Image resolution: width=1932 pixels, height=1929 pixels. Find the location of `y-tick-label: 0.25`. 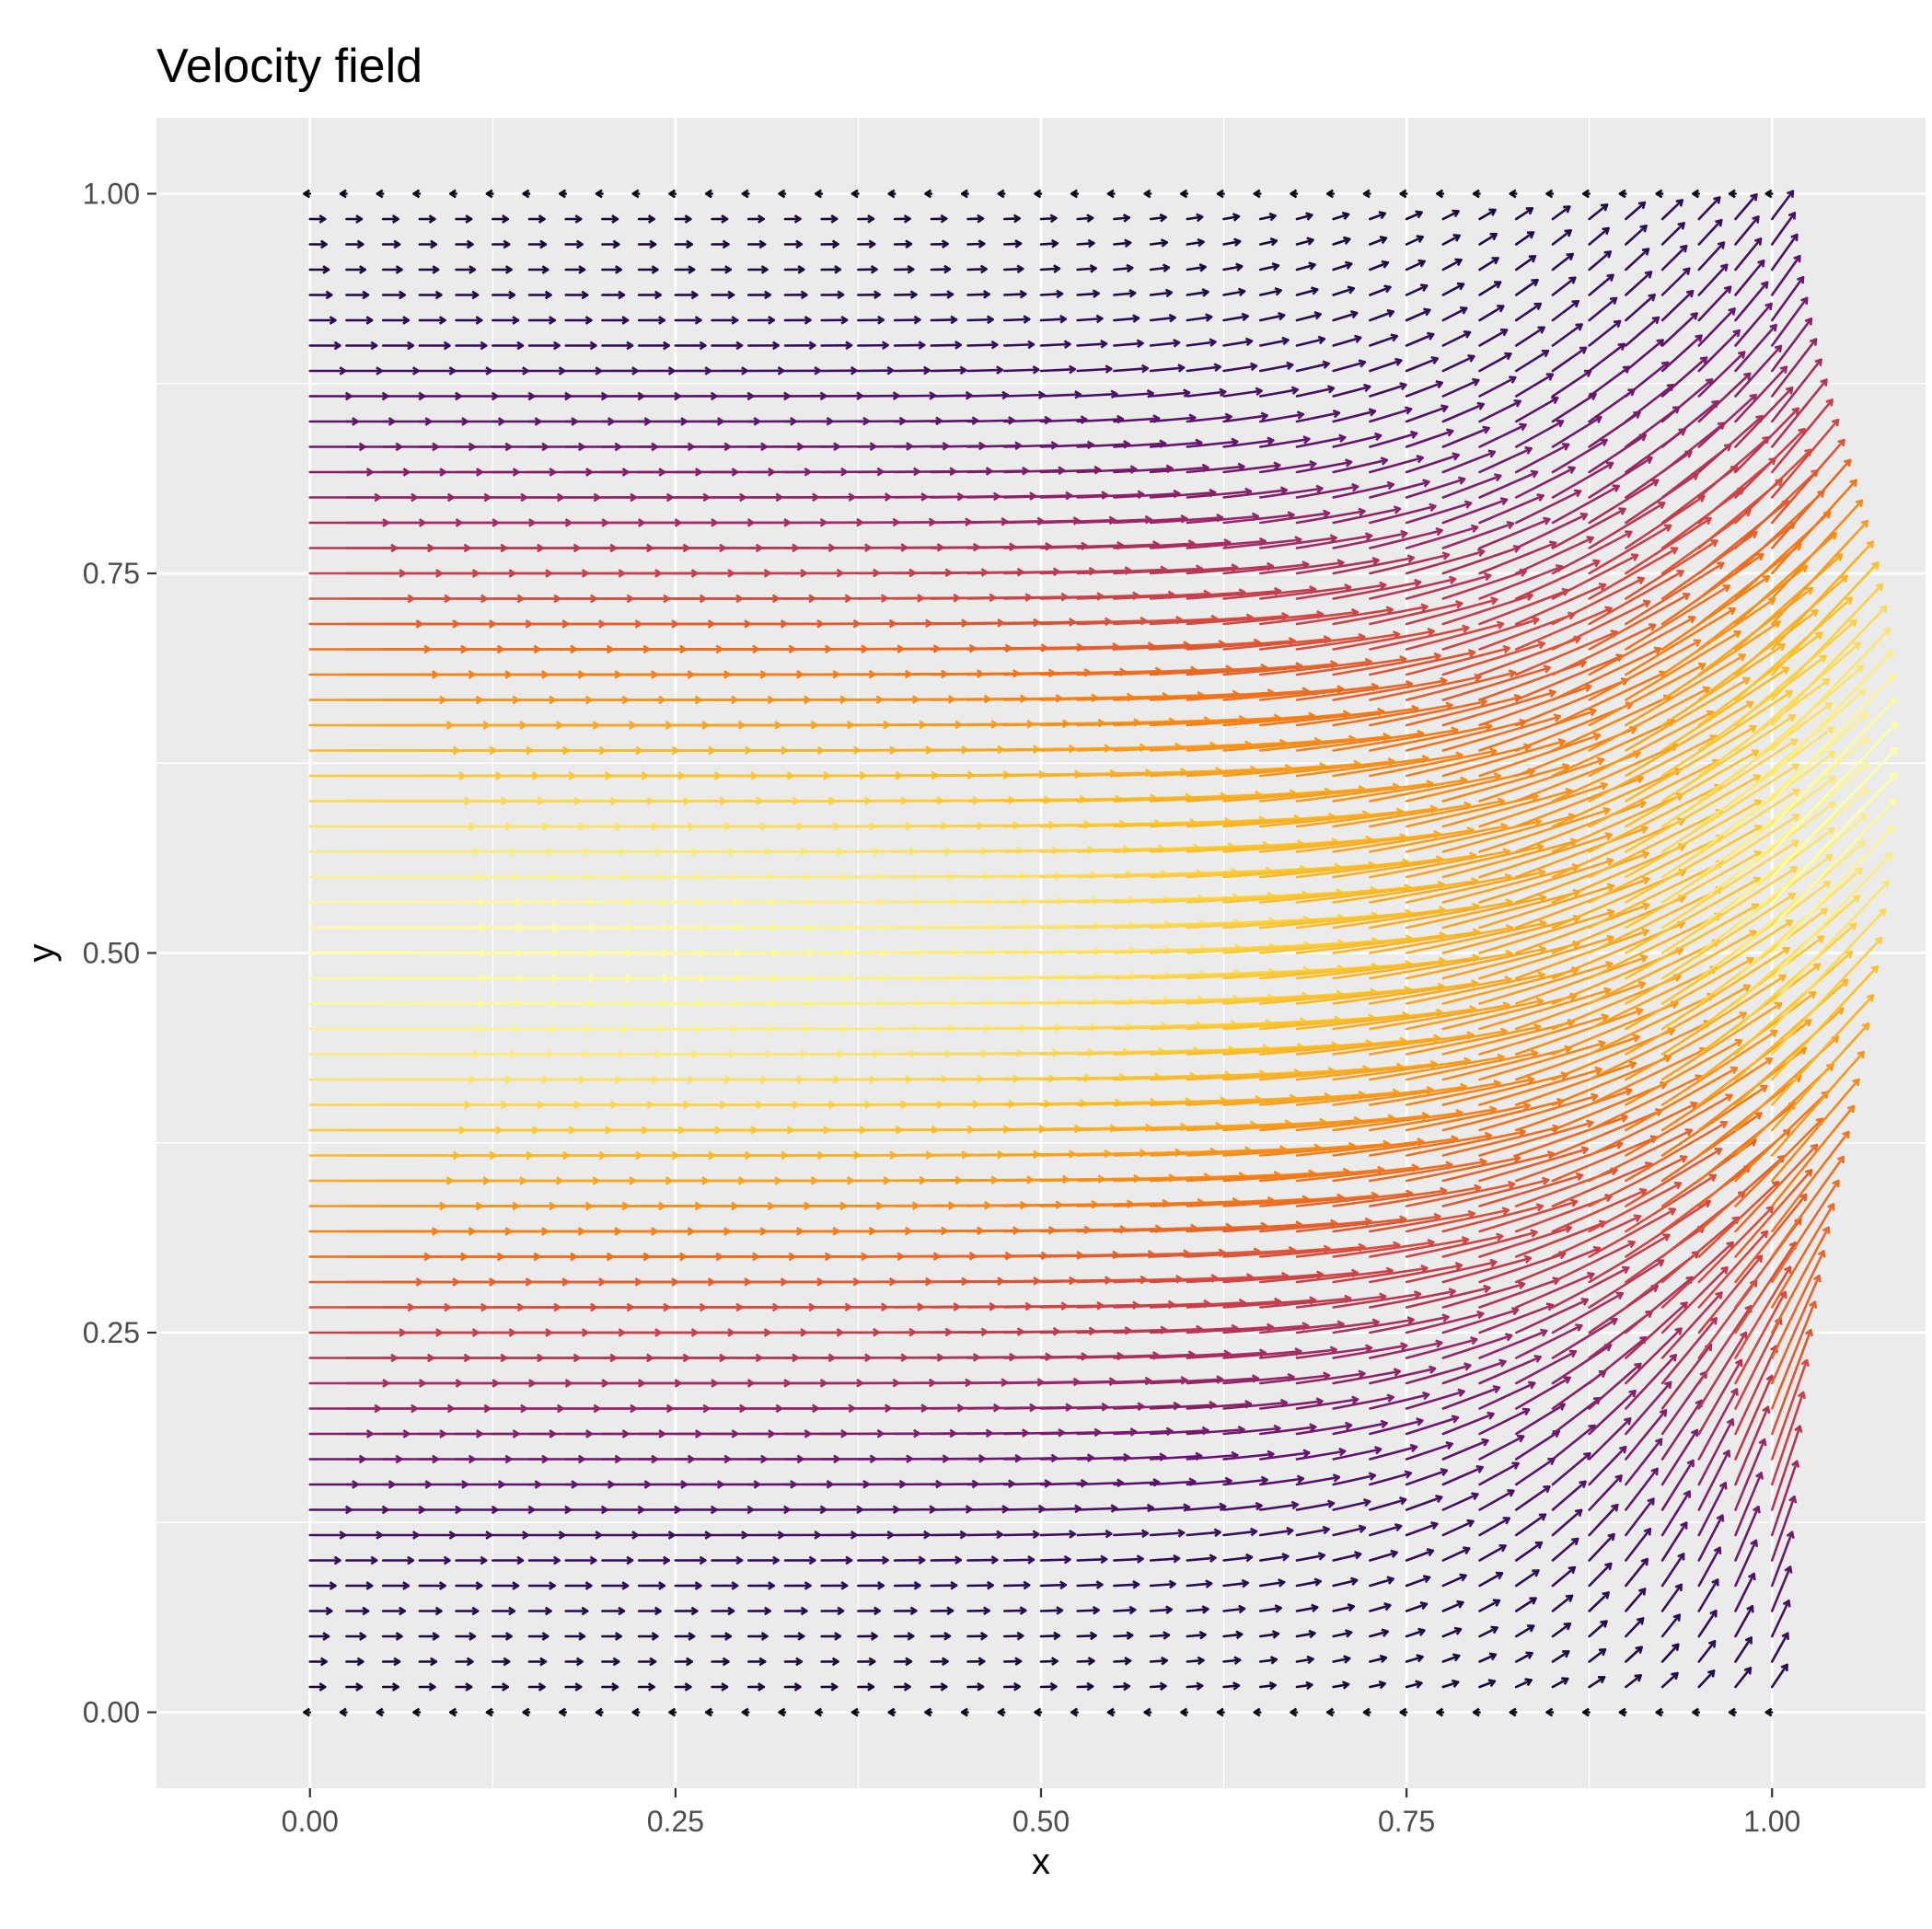

y-tick-label: 0.25 is located at coordinates (112, 1332).